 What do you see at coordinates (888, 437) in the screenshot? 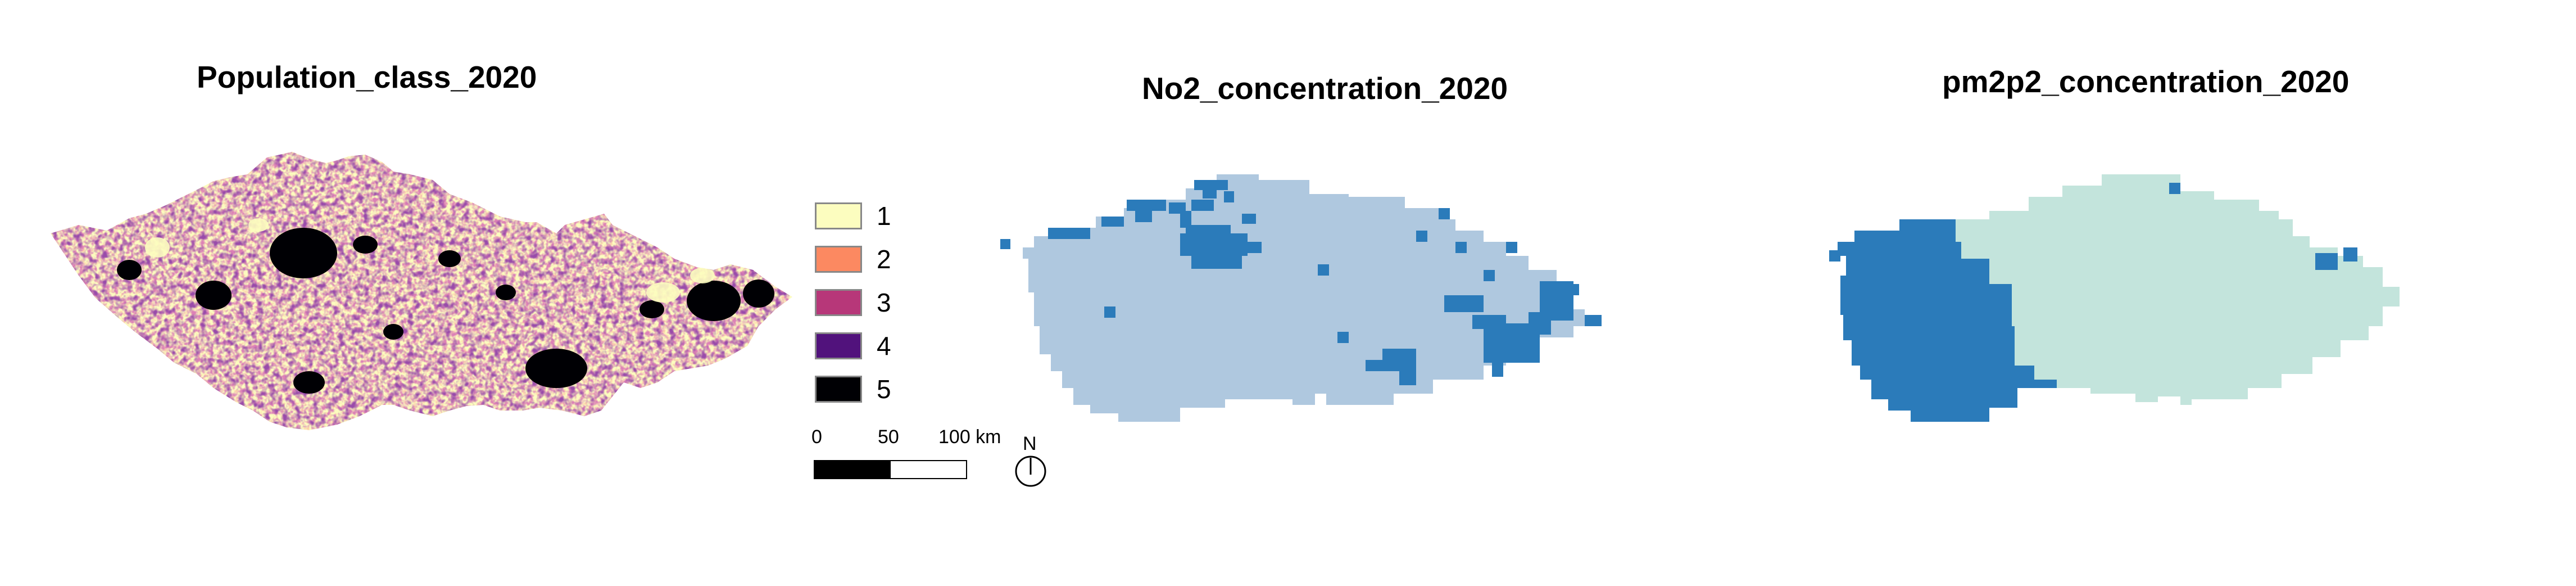
I see `scale-label-50: 50` at bounding box center [888, 437].